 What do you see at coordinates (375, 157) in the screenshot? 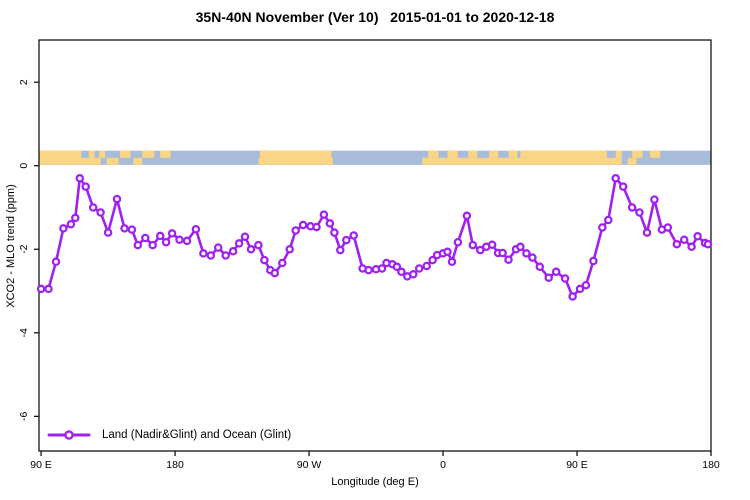
I see `land-ocean-strip` at bounding box center [375, 157].